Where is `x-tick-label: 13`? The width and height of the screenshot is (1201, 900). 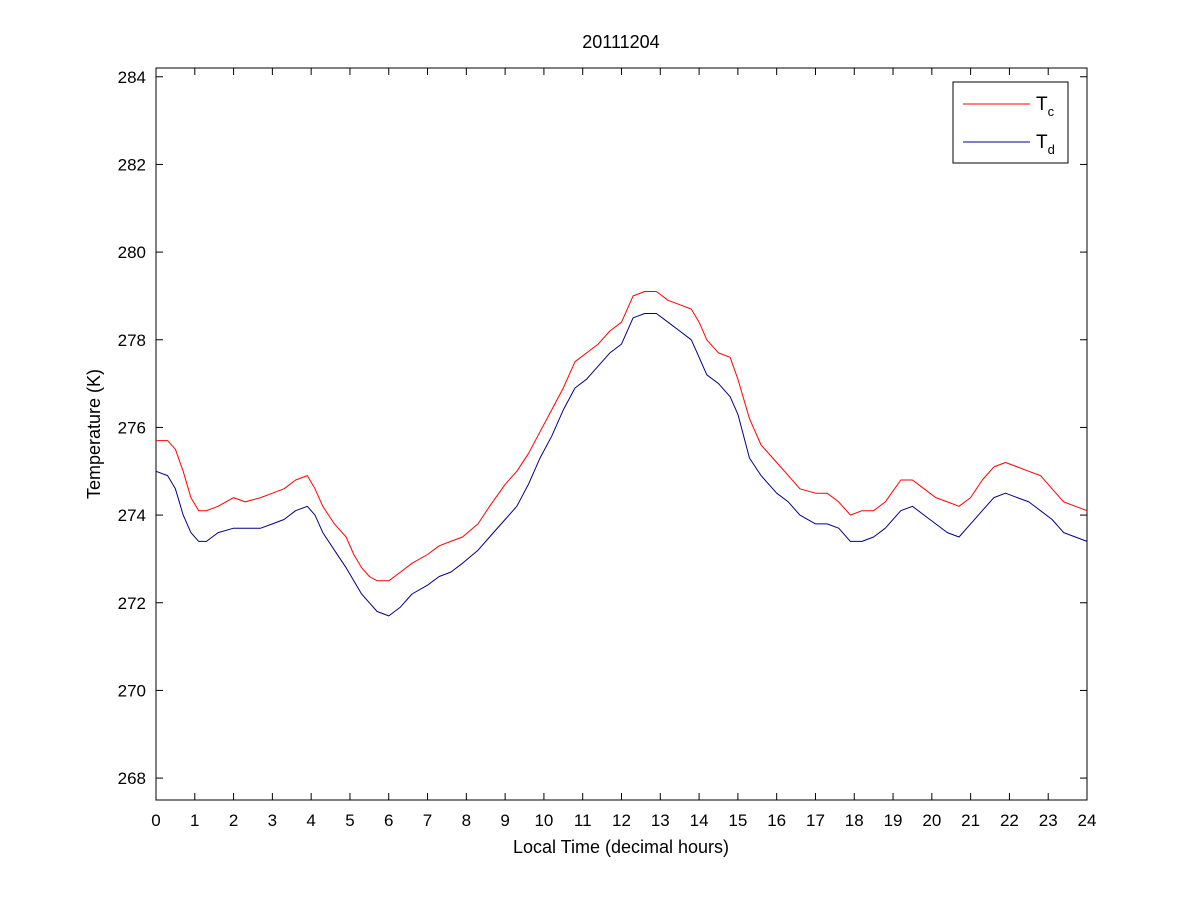 x-tick-label: 13 is located at coordinates (660, 820).